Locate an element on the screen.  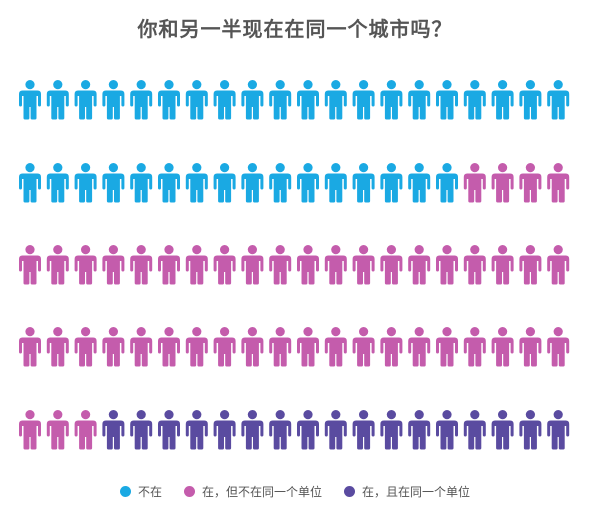
legend-item-same-city-diff-unit: 在，但不在同一个单位 is located at coordinates (252, 491).